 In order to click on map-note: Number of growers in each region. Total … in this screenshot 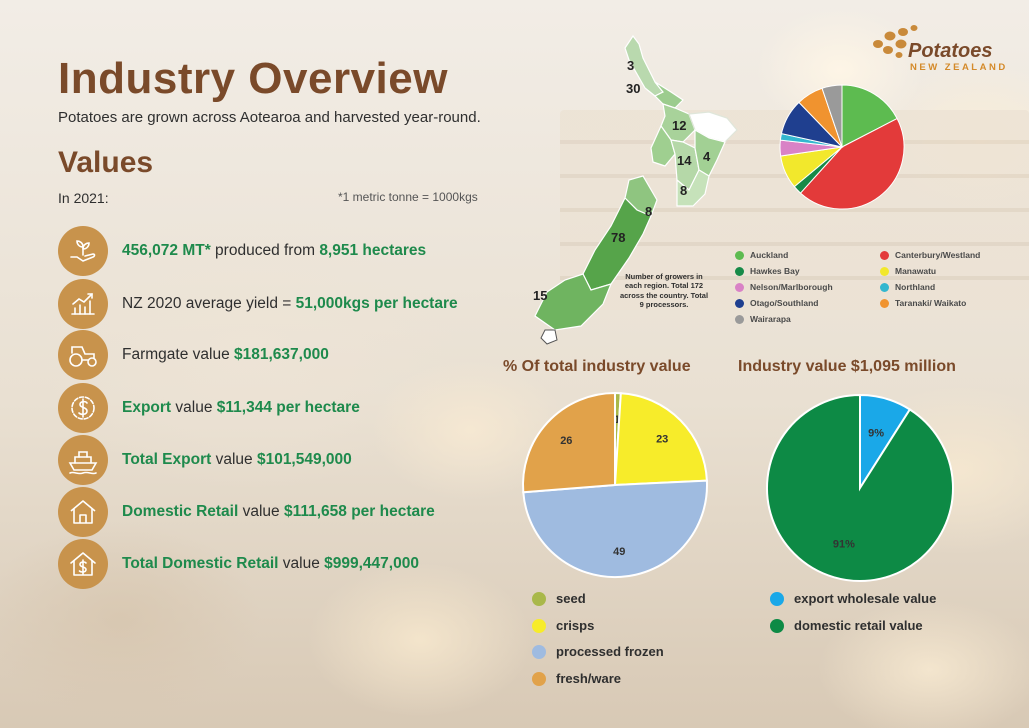, I will do `click(664, 291)`.